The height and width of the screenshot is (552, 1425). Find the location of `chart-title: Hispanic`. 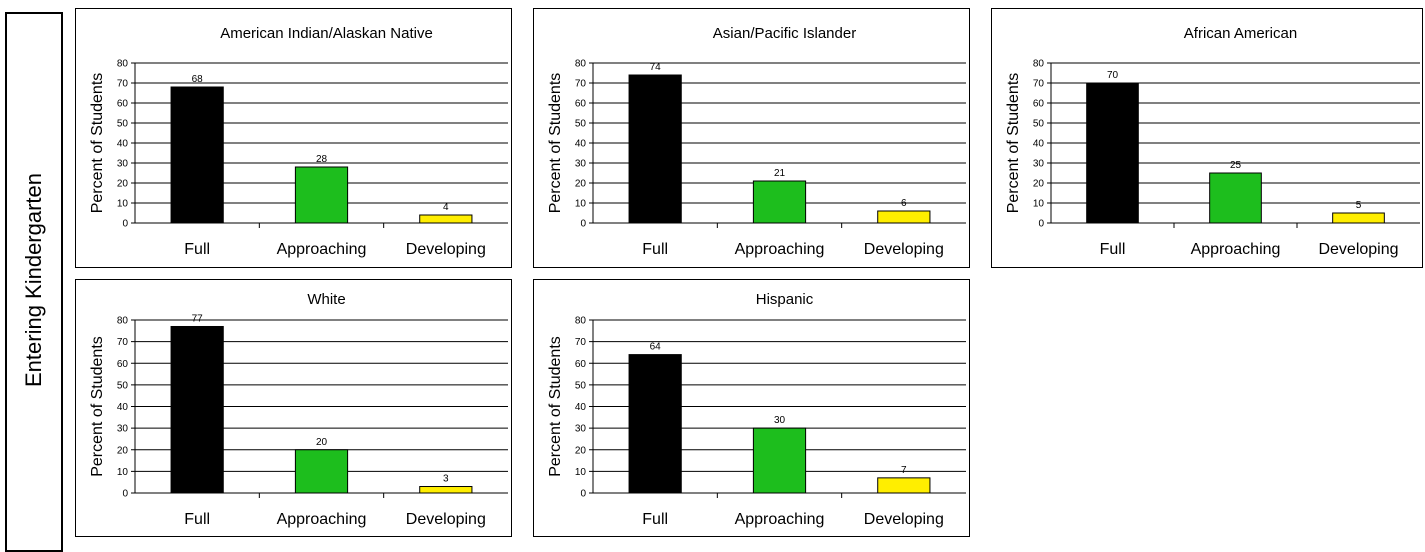

chart-title: Hispanic is located at coordinates (785, 299).